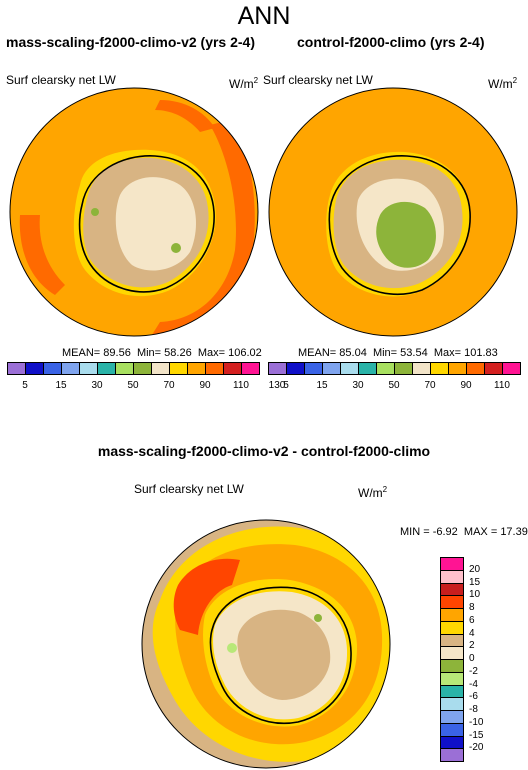 The height and width of the screenshot is (770, 528). I want to click on right-colorbar-tick-label: 50, so click(394, 385).